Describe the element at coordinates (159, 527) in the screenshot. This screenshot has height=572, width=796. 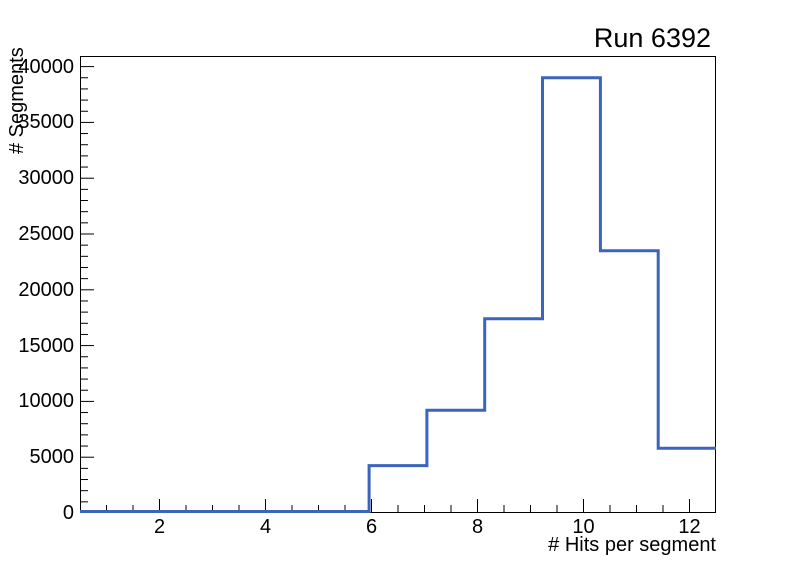
I see `x-tick-label: 2` at that location.